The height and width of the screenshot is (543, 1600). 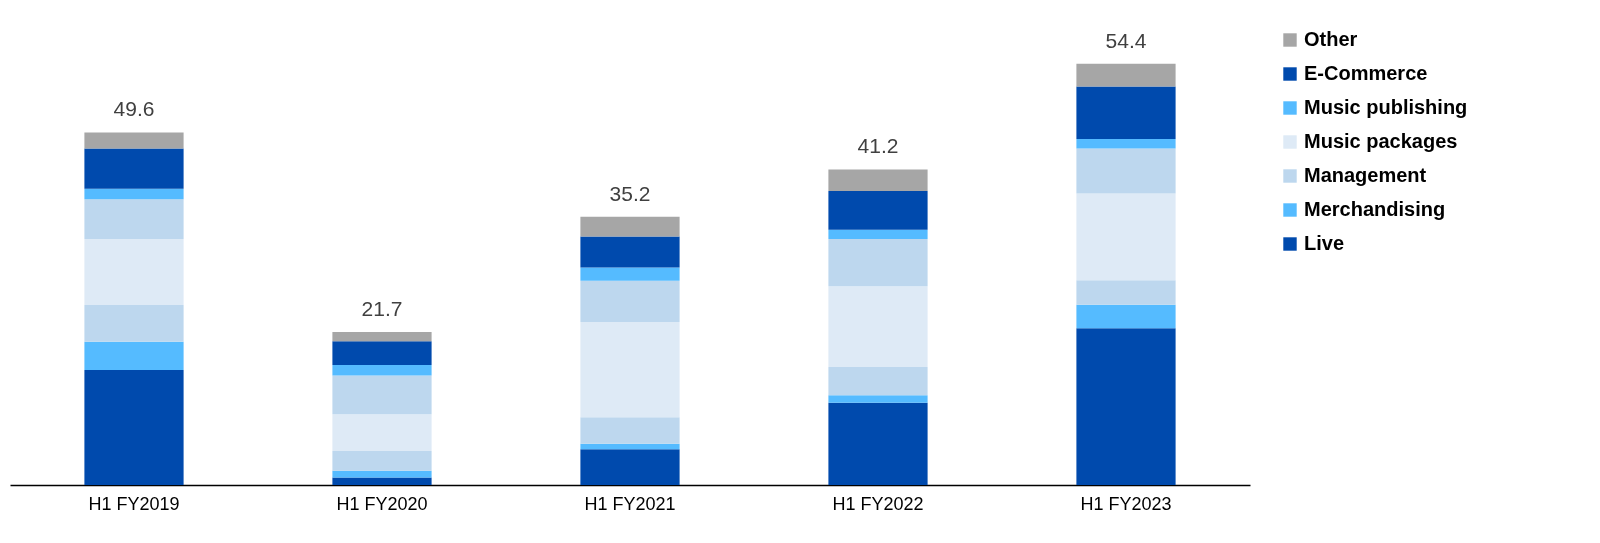 I want to click on annotation: 54.4, so click(x=1126, y=40).